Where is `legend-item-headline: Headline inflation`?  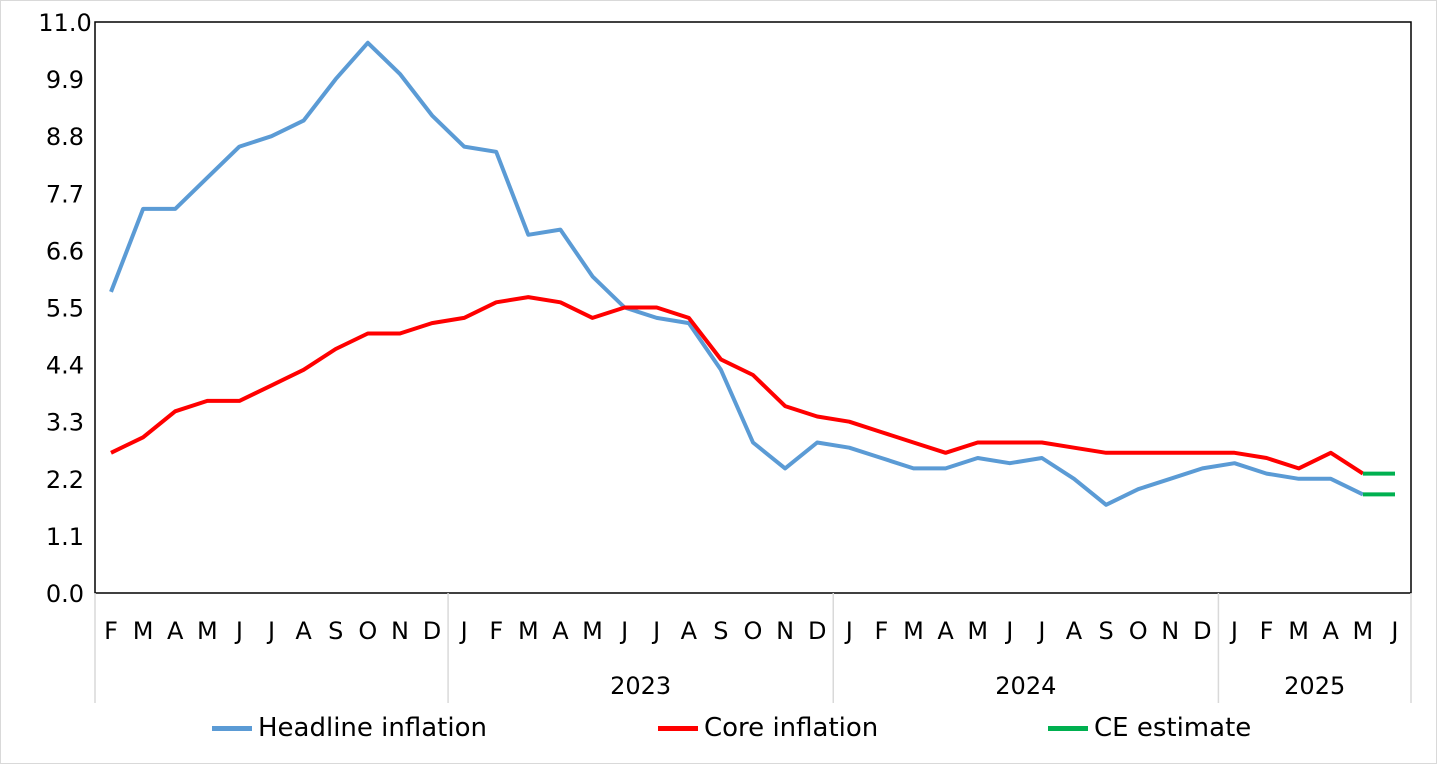 legend-item-headline: Headline inflation is located at coordinates (349, 728).